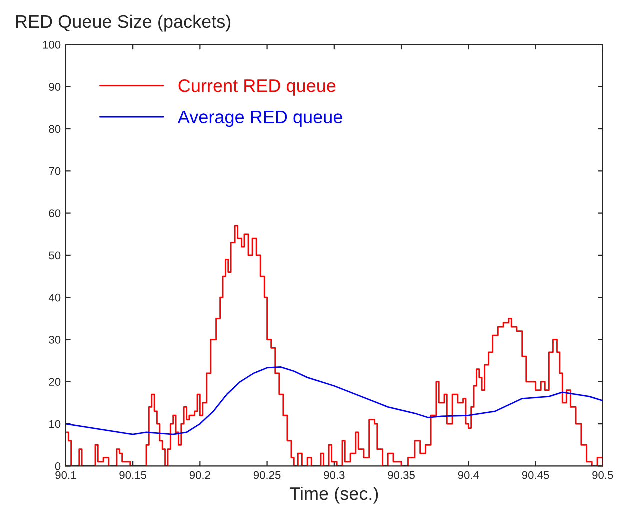 The width and height of the screenshot is (628, 514). Describe the element at coordinates (54, 298) in the screenshot. I see `y-tick-label: 40` at that location.